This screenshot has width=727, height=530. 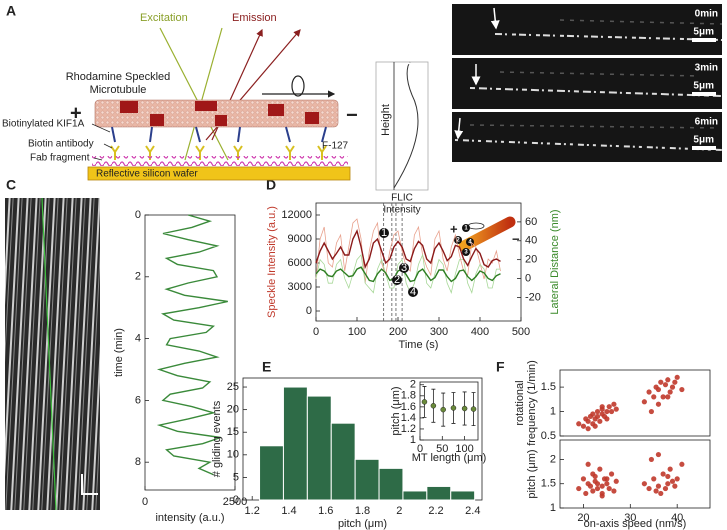 I want to click on tick-label: 2.2, so click(x=435, y=511).